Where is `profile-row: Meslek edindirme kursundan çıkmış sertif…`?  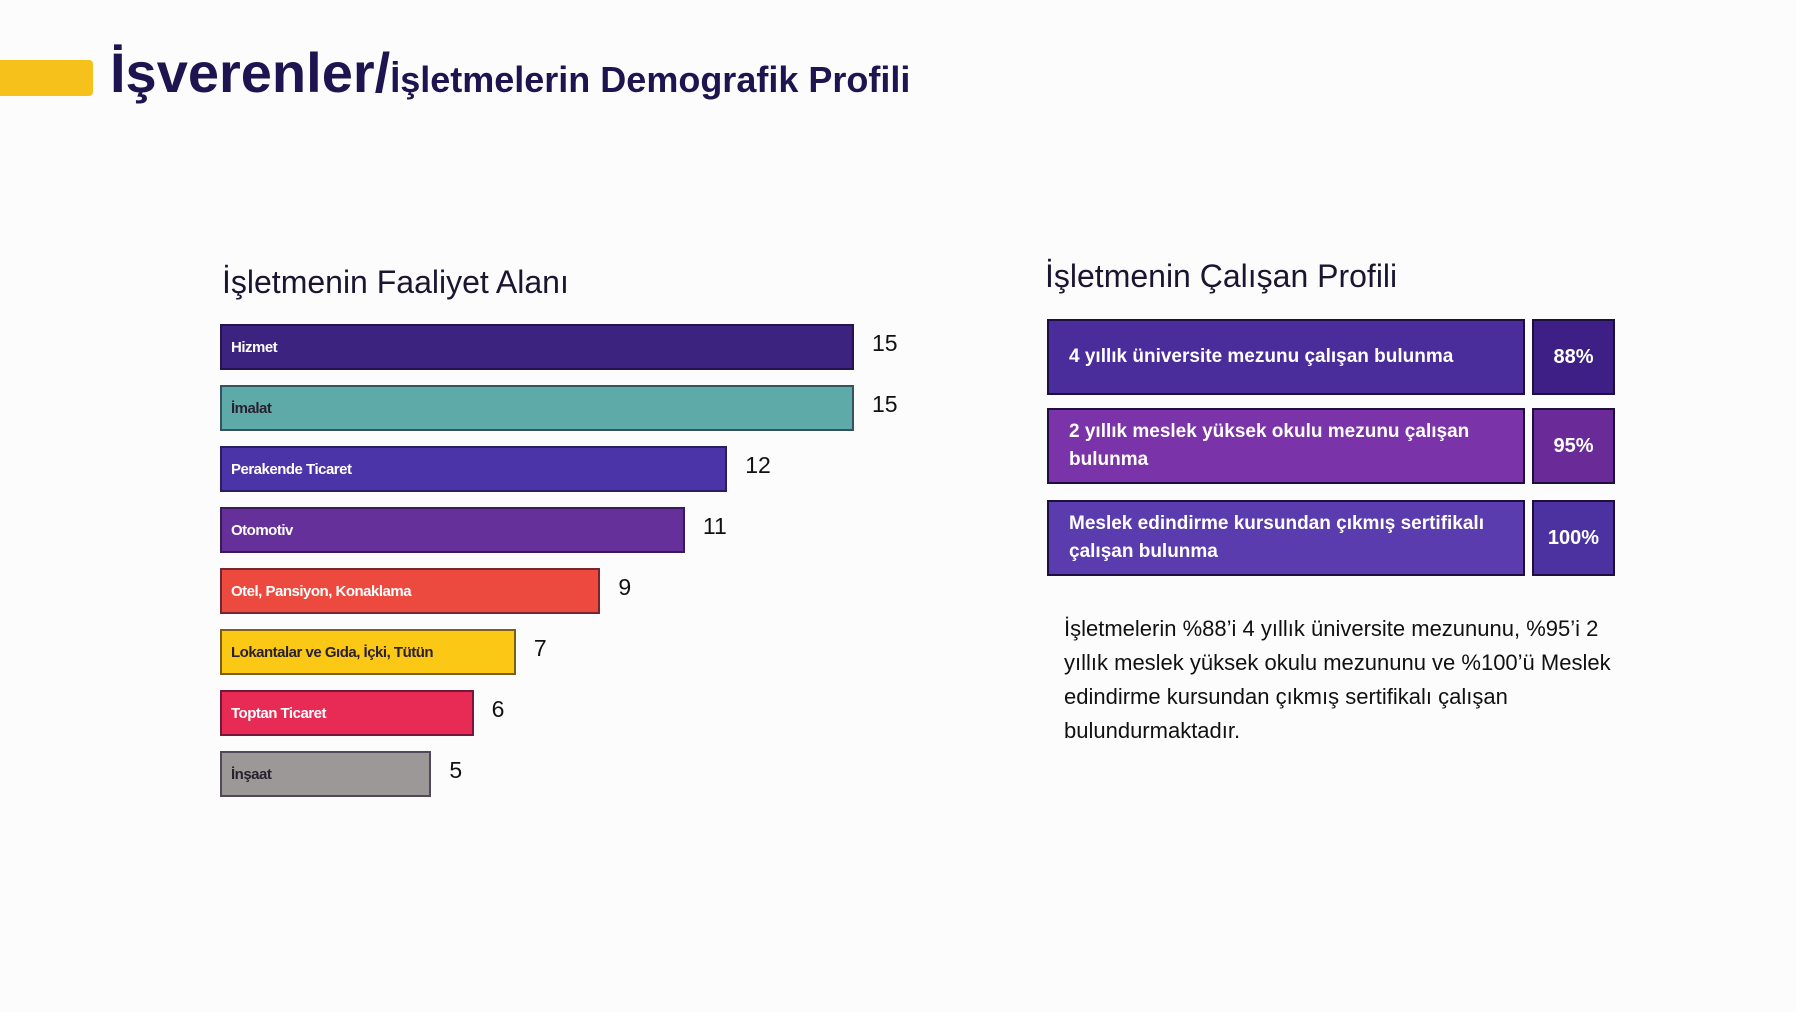
profile-row: Meslek edindirme kursundan çıkmış sertif… is located at coordinates (1331, 538).